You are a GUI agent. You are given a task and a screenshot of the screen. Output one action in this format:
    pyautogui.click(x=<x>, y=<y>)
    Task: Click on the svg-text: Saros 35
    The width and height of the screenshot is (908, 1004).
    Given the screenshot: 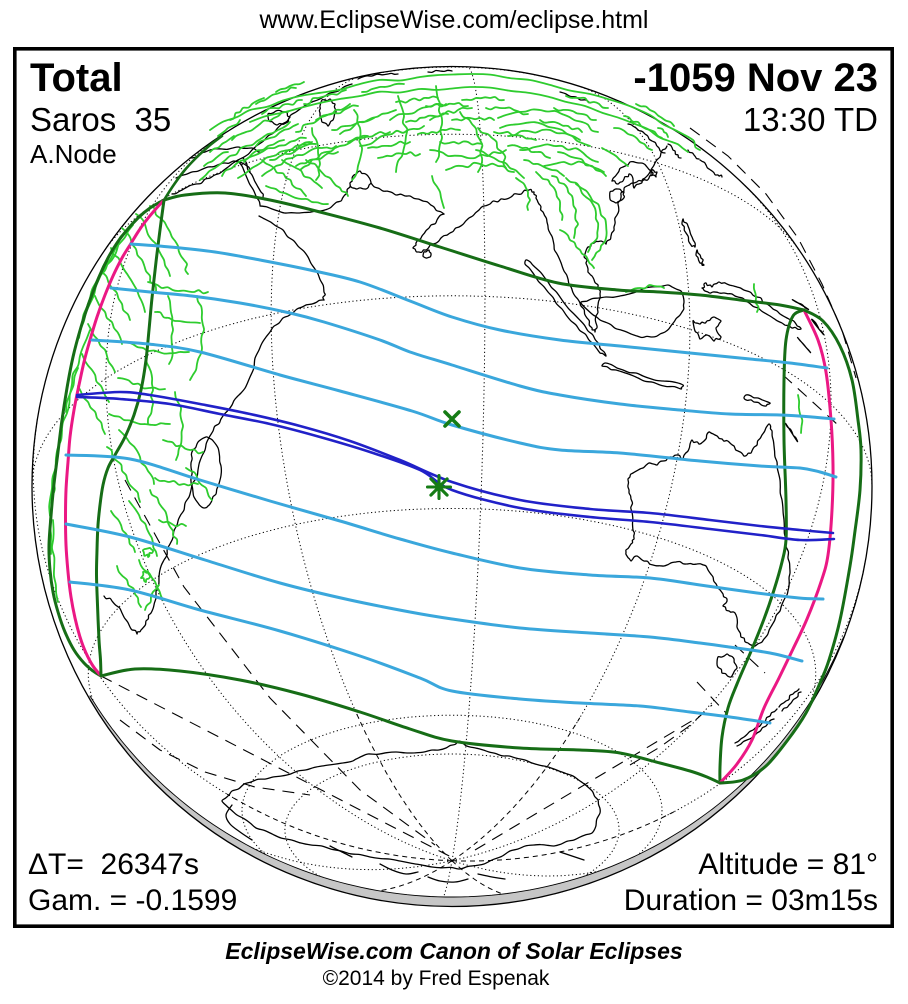 What is the action you would take?
    pyautogui.click(x=100, y=119)
    